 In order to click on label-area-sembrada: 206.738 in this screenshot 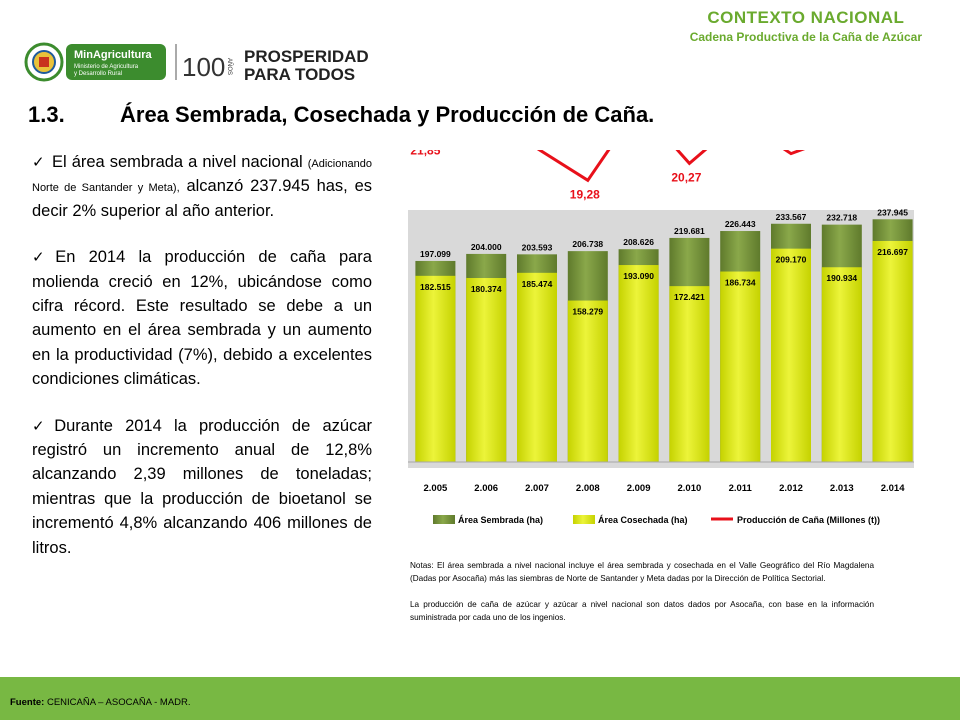, I will do `click(587, 244)`.